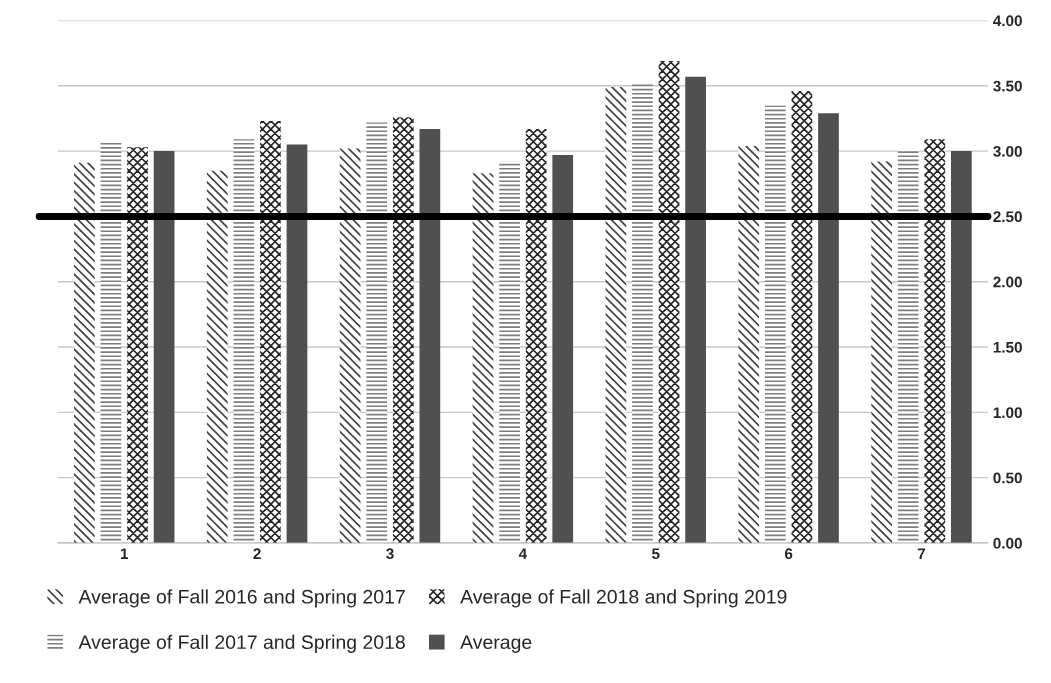 This screenshot has width=1051, height=683. I want to click on y-tick-label: 0.00, so click(1007, 543).